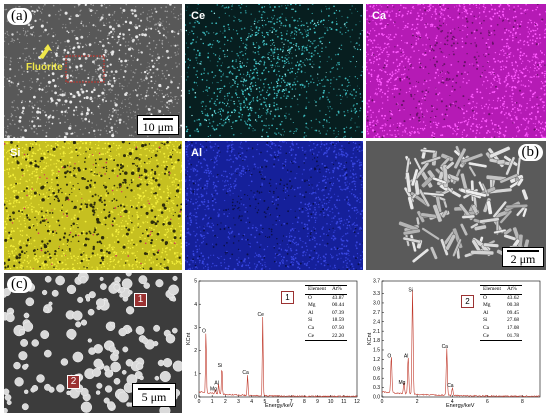 The width and height of the screenshot is (550, 417). I want to click on x-tick-label: 10, so click(331, 402).